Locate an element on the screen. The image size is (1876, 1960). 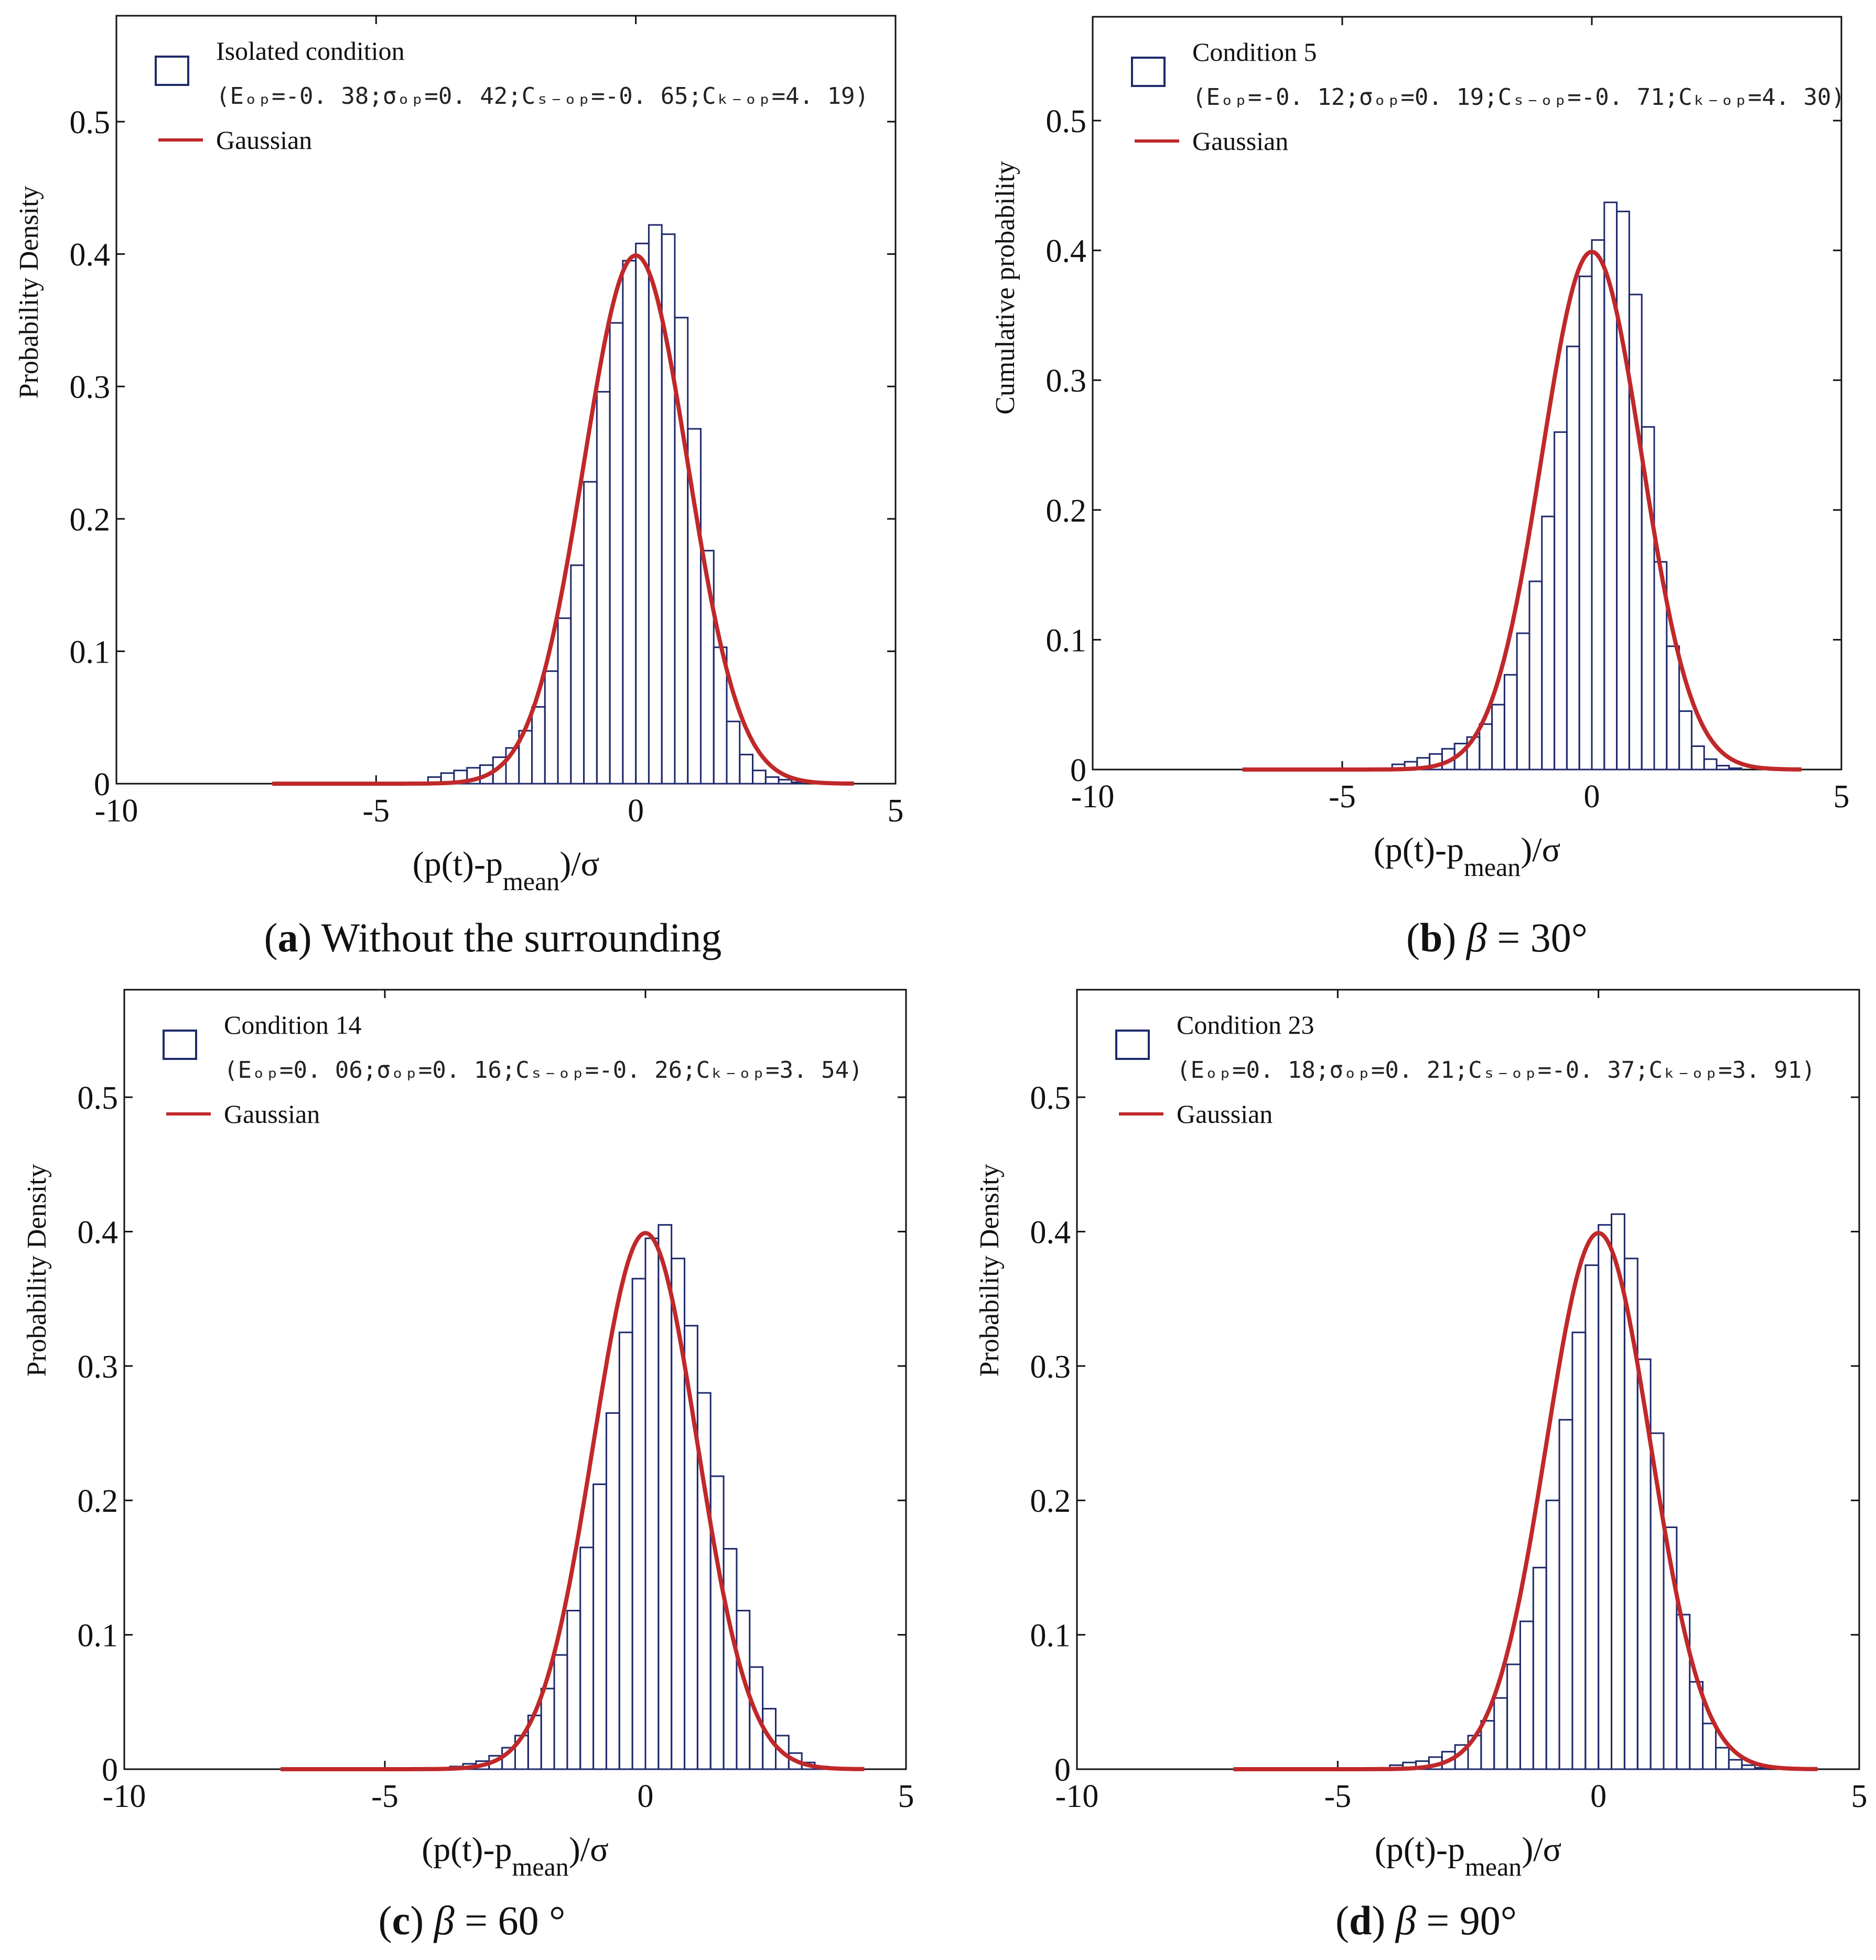
caption-value: = 60 ° is located at coordinates (510, 1920).